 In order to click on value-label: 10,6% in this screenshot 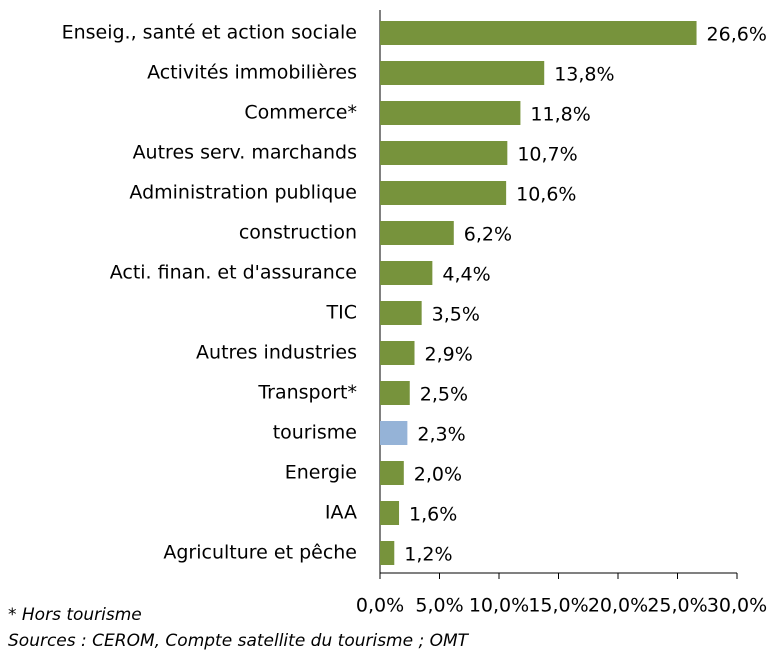, I will do `click(546, 195)`.